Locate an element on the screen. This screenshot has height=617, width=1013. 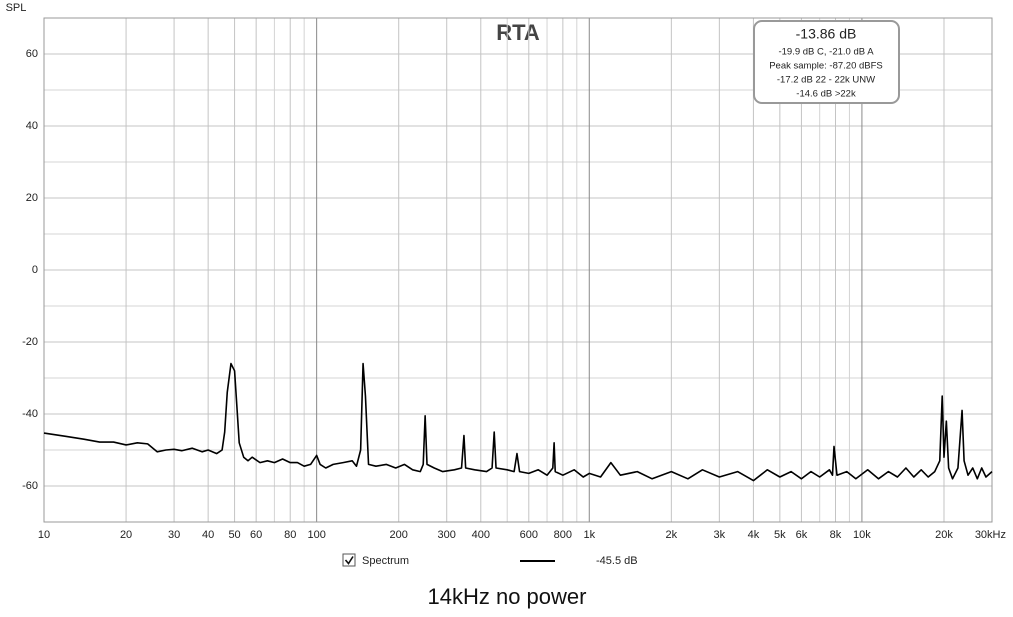
x-tick-label: 600 is located at coordinates (529, 535).